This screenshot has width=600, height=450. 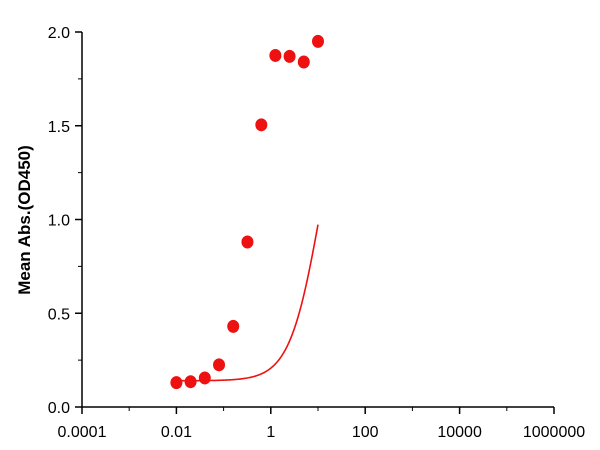 I want to click on y-tick-label: 1.0, so click(x=59, y=221).